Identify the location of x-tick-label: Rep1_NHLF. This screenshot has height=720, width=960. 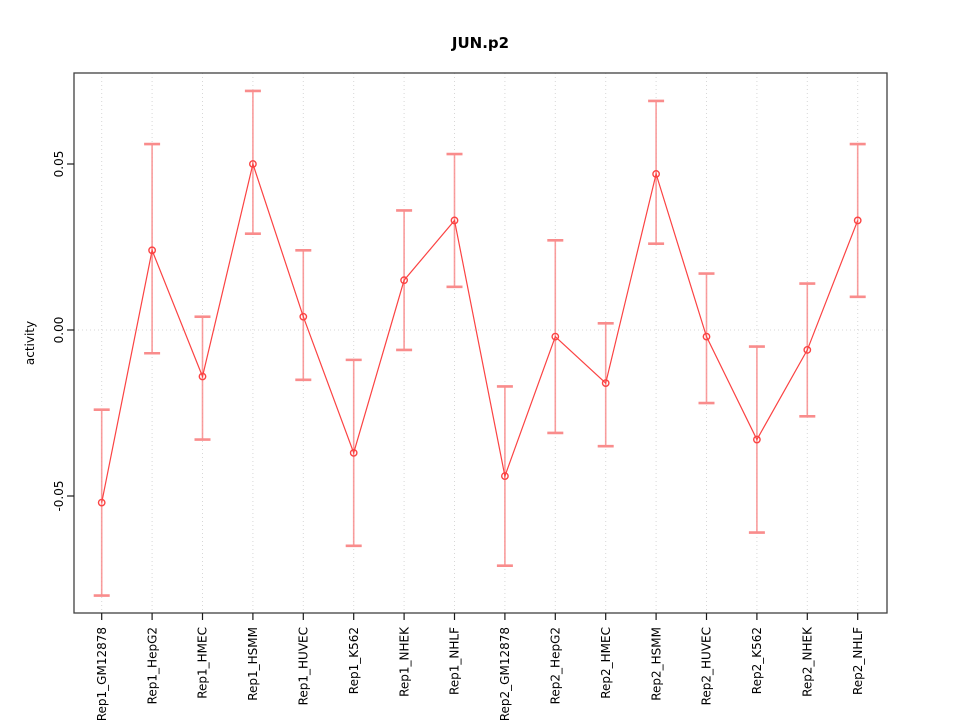
(455, 661).